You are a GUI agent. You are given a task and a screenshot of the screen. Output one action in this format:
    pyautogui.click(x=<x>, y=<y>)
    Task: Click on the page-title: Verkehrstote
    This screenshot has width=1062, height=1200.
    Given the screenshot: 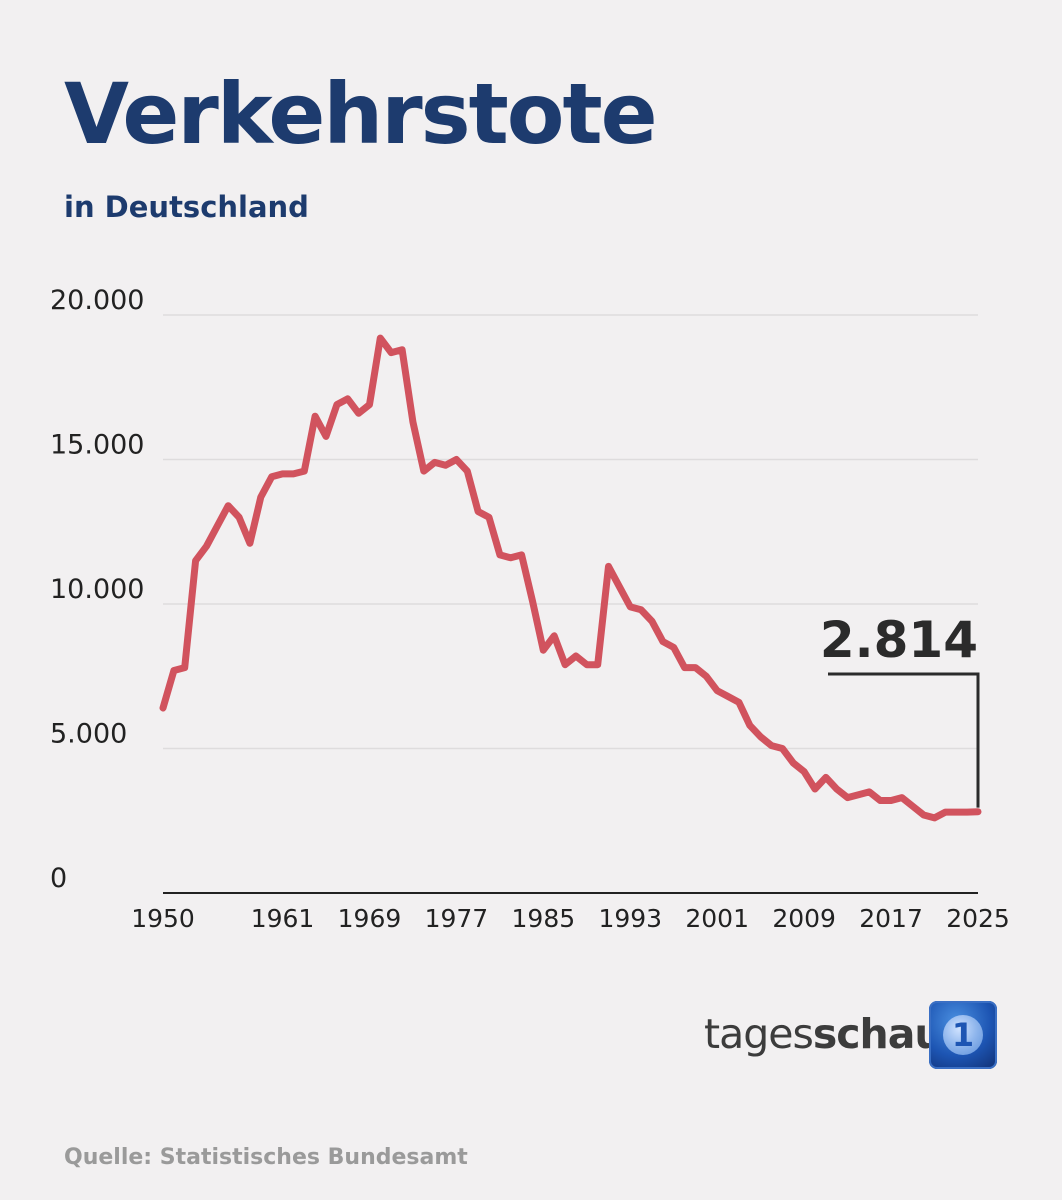 What is the action you would take?
    pyautogui.click(x=361, y=114)
    